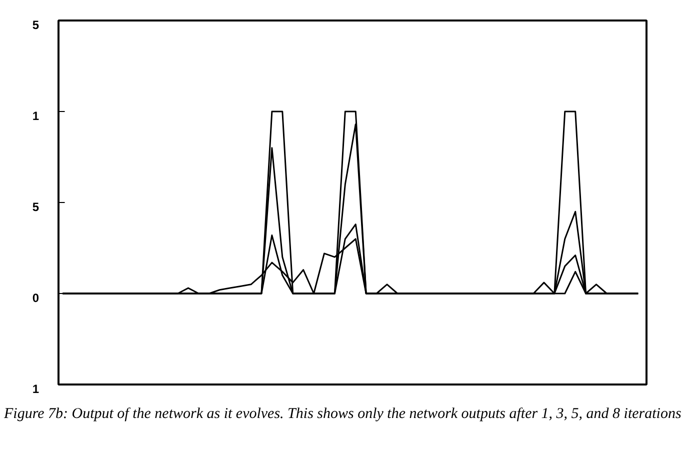 The height and width of the screenshot is (456, 692). What do you see at coordinates (343, 414) in the screenshot?
I see `caption: Figure 7b: Output of the network as it evolves. This shows only the network outputs after 1, 3, 5, and 8 iterations` at bounding box center [343, 414].